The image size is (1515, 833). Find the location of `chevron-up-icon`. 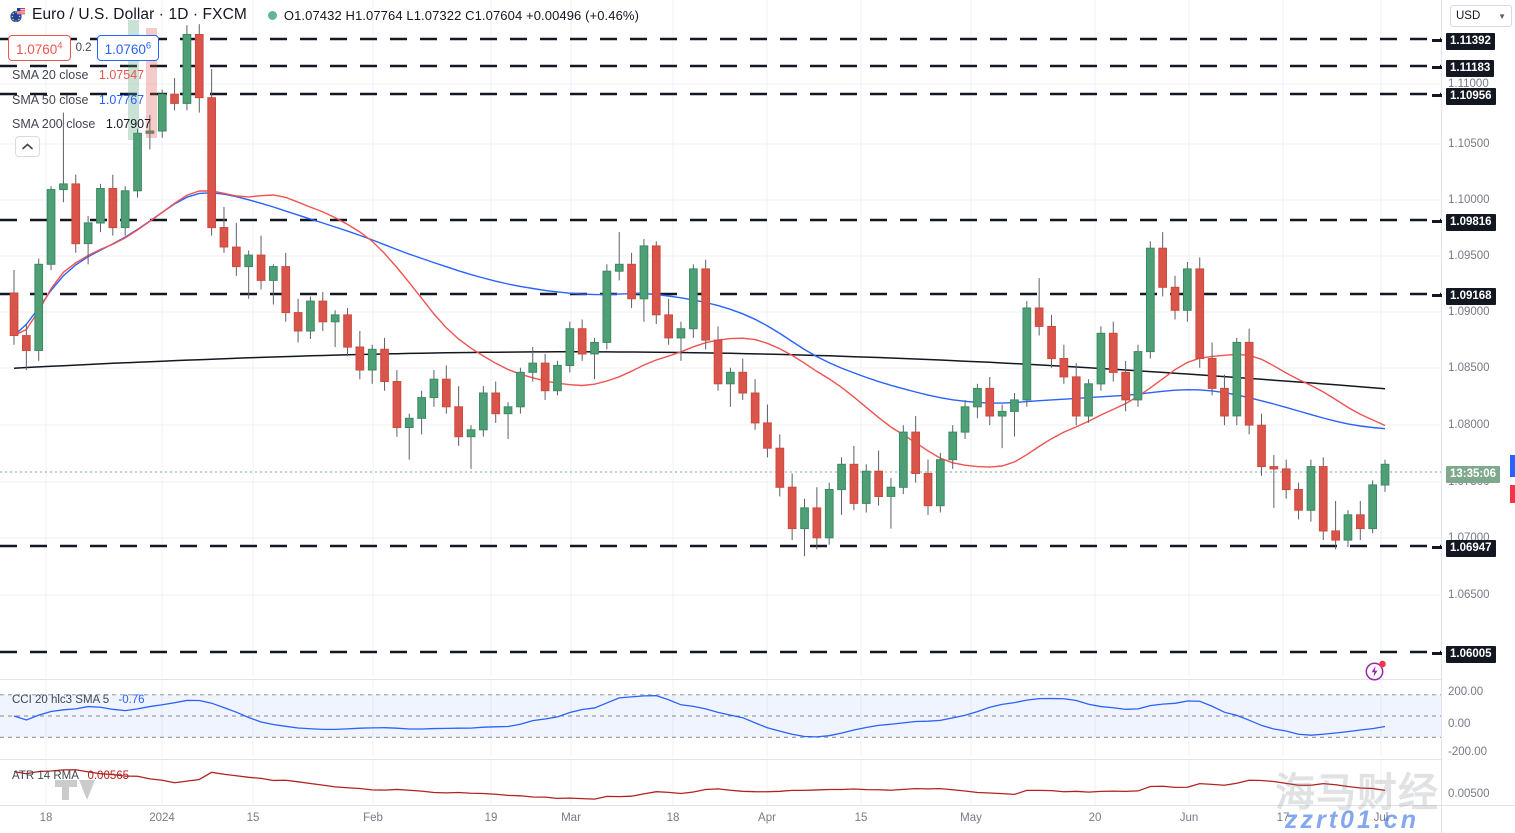

chevron-up-icon is located at coordinates (27, 146).